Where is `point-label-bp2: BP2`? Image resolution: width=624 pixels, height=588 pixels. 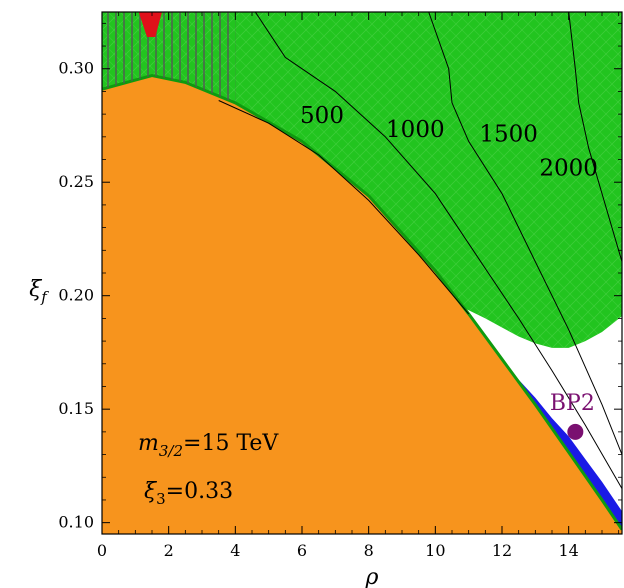 point-label-bp2: BP2 is located at coordinates (572, 403).